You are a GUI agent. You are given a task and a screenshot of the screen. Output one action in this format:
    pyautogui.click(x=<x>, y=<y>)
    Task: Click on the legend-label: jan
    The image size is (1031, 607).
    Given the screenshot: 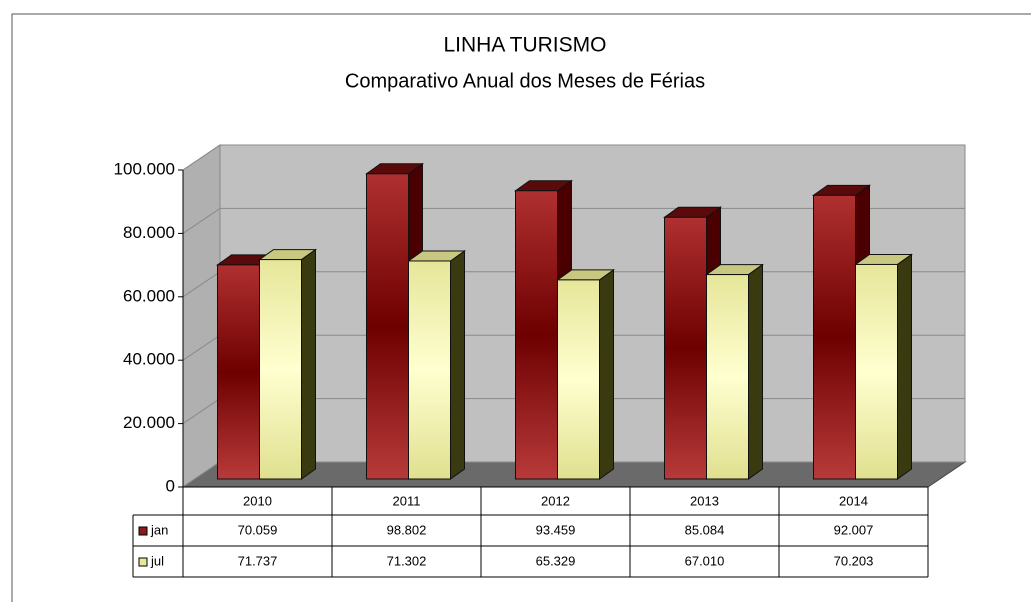 What is the action you would take?
    pyautogui.click(x=159, y=529)
    